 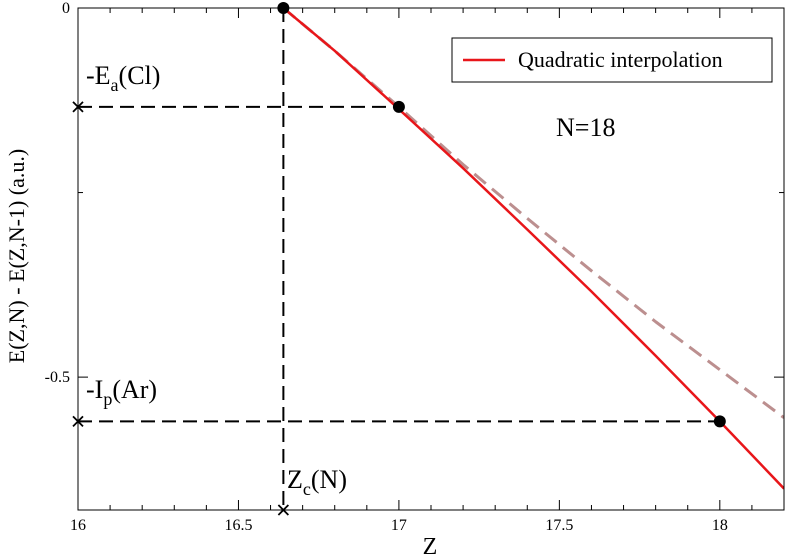 I want to click on x-axis-label: Z, so click(x=430, y=545).